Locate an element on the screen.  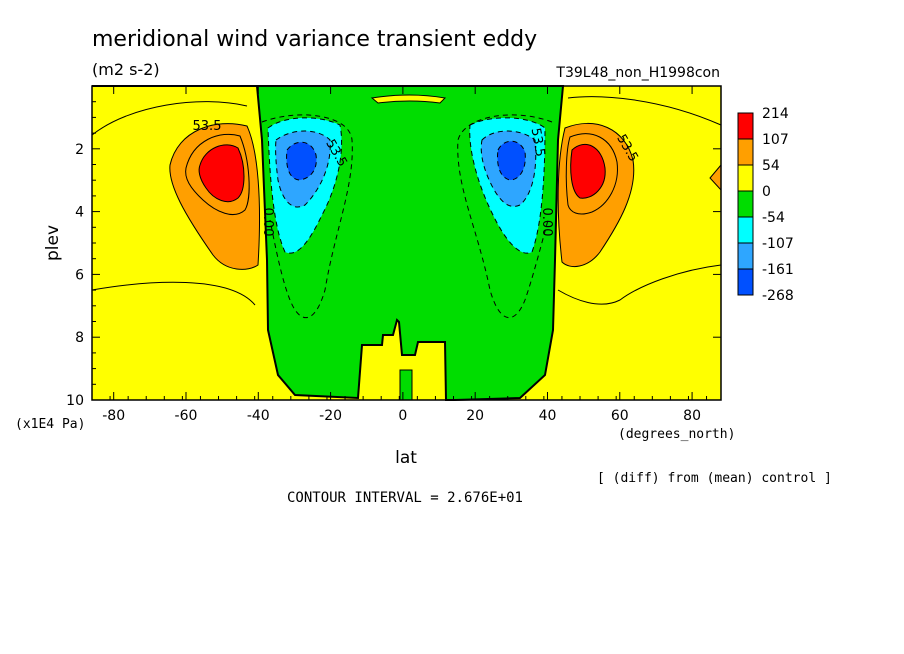
contour-label-north-neg: 53.5 is located at coordinates (538, 142).